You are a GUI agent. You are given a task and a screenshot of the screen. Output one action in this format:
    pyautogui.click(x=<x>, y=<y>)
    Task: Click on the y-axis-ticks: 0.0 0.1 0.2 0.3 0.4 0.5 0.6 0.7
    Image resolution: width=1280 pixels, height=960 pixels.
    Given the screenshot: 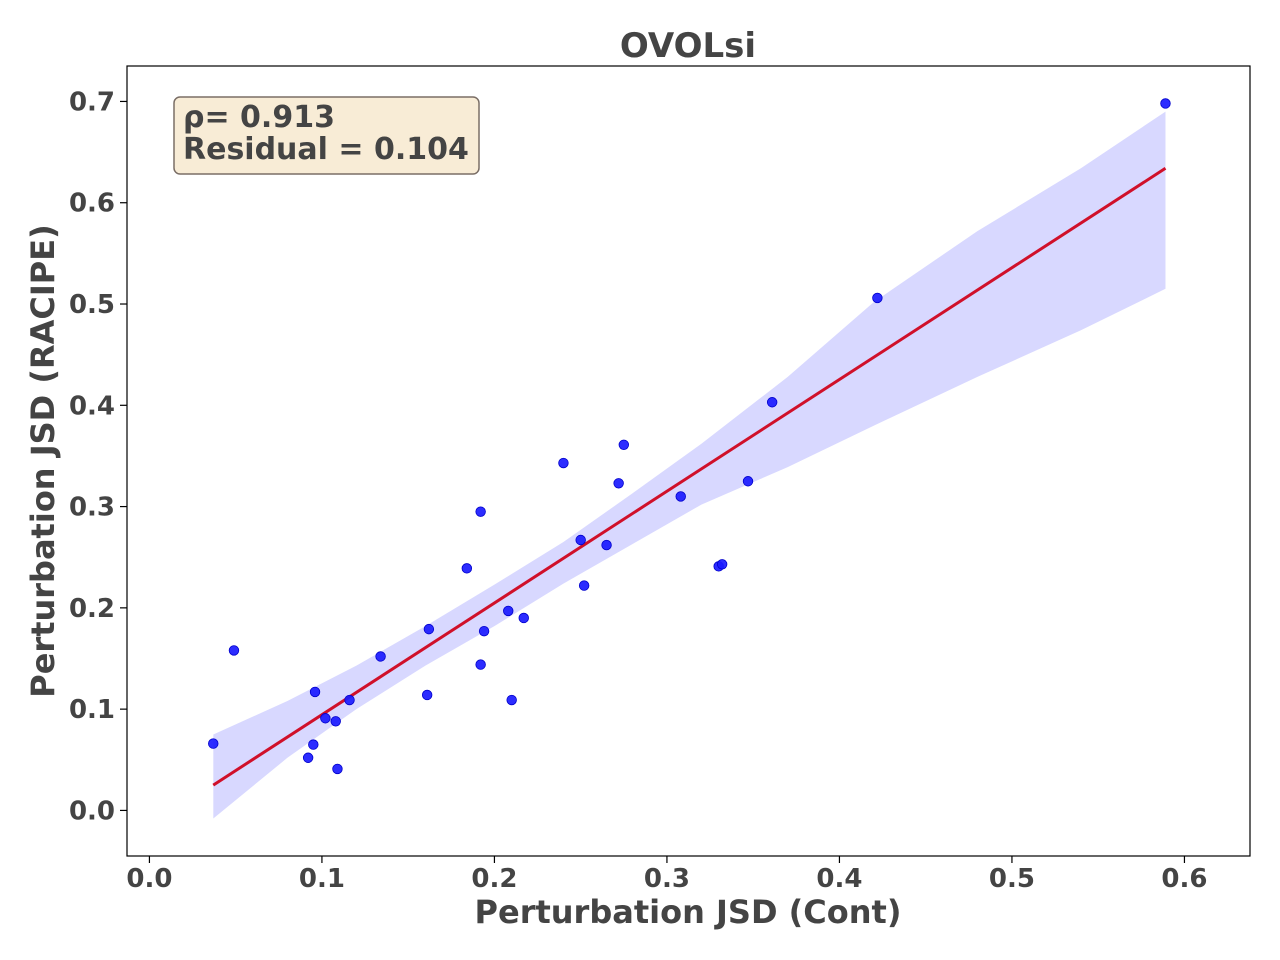 What is the action you would take?
    pyautogui.click(x=98, y=456)
    